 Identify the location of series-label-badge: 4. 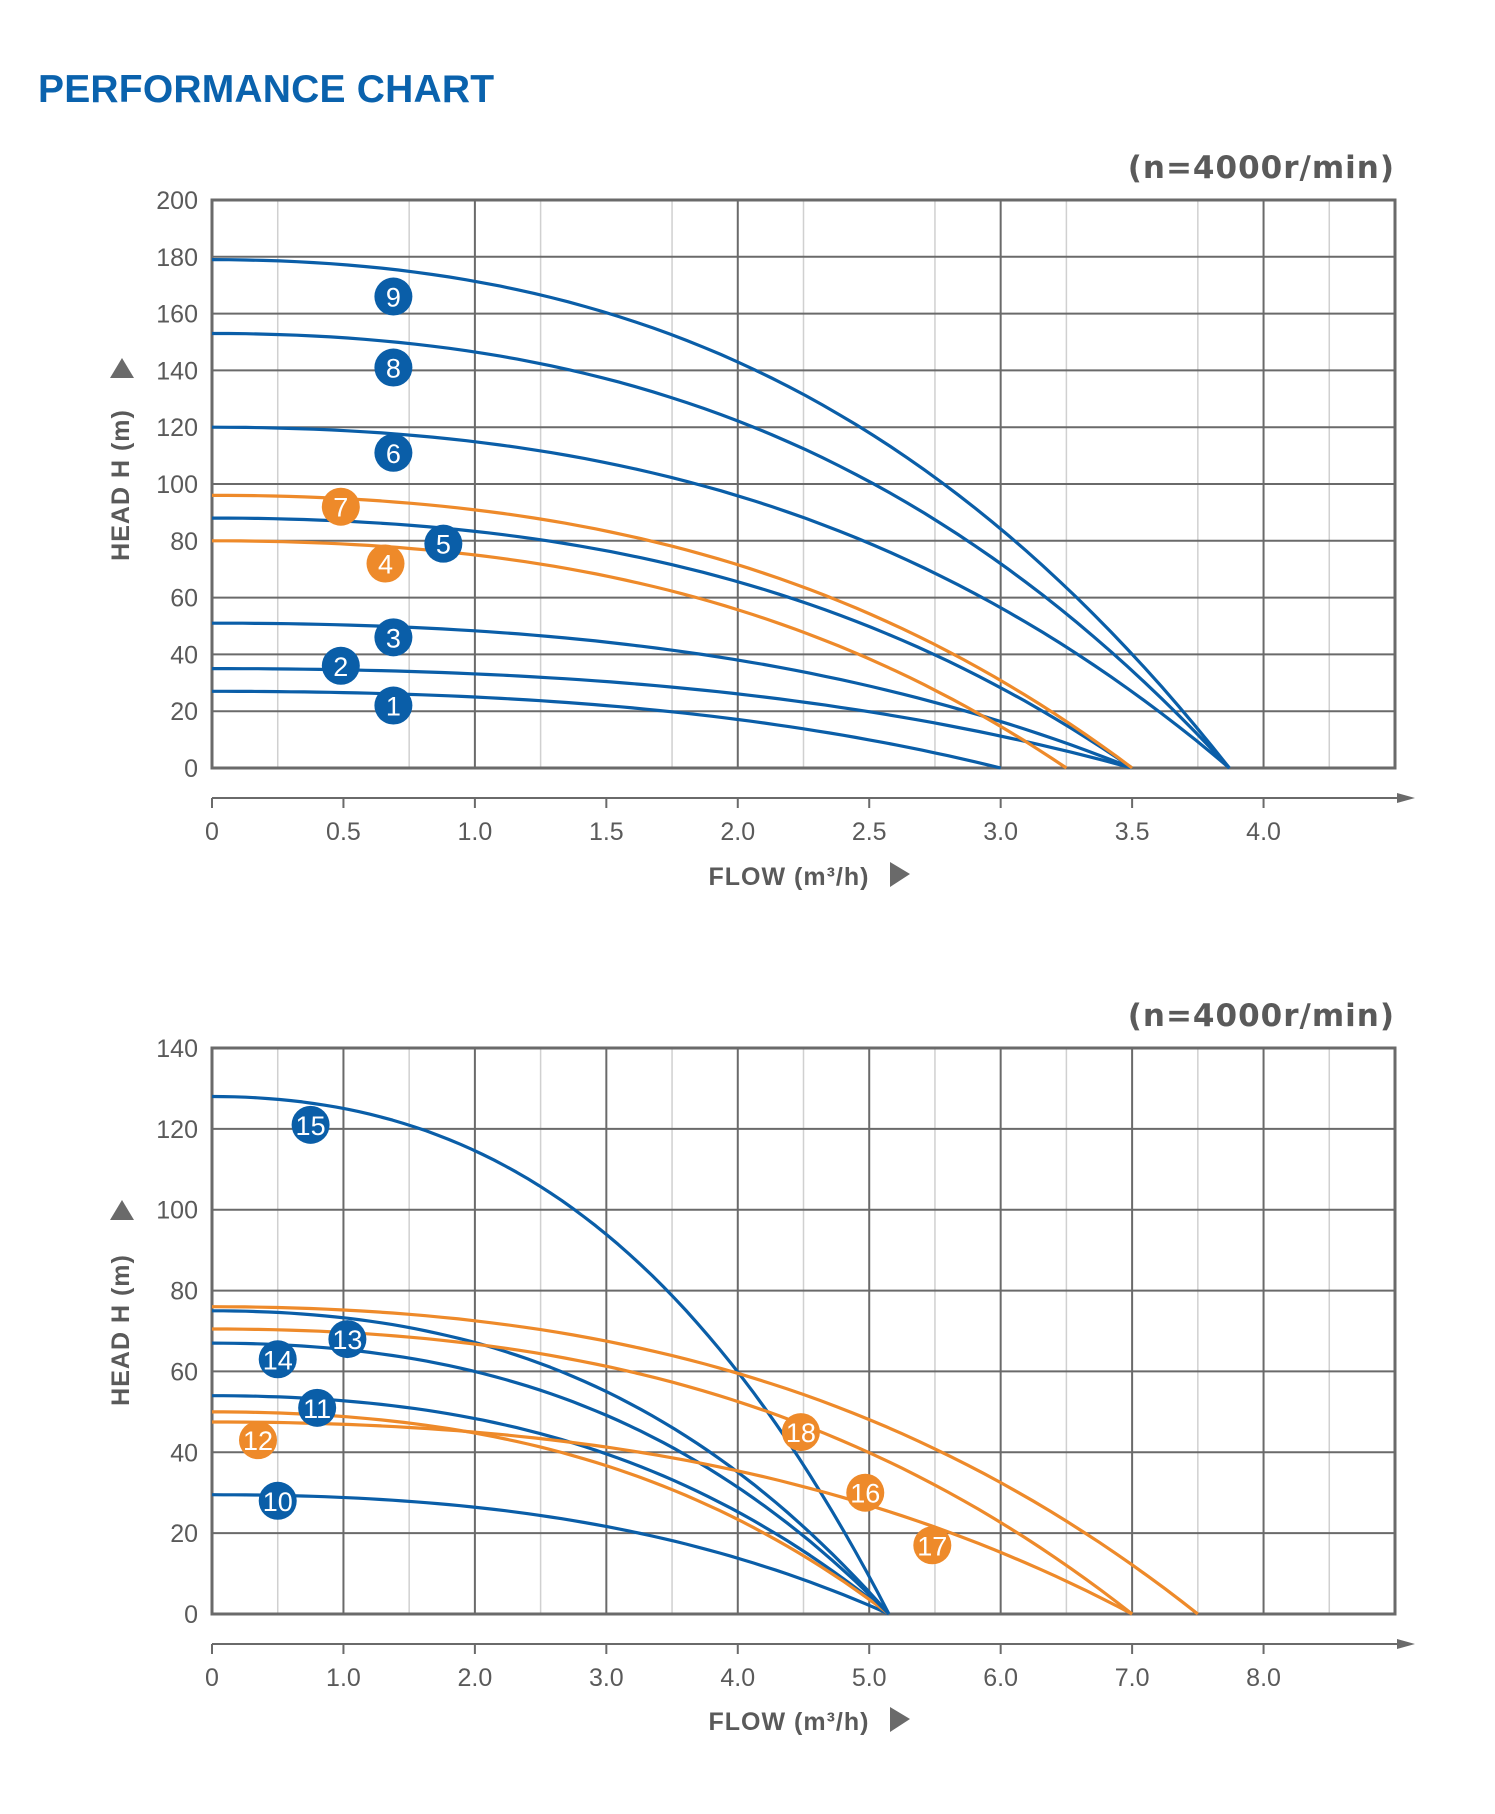
(385, 563).